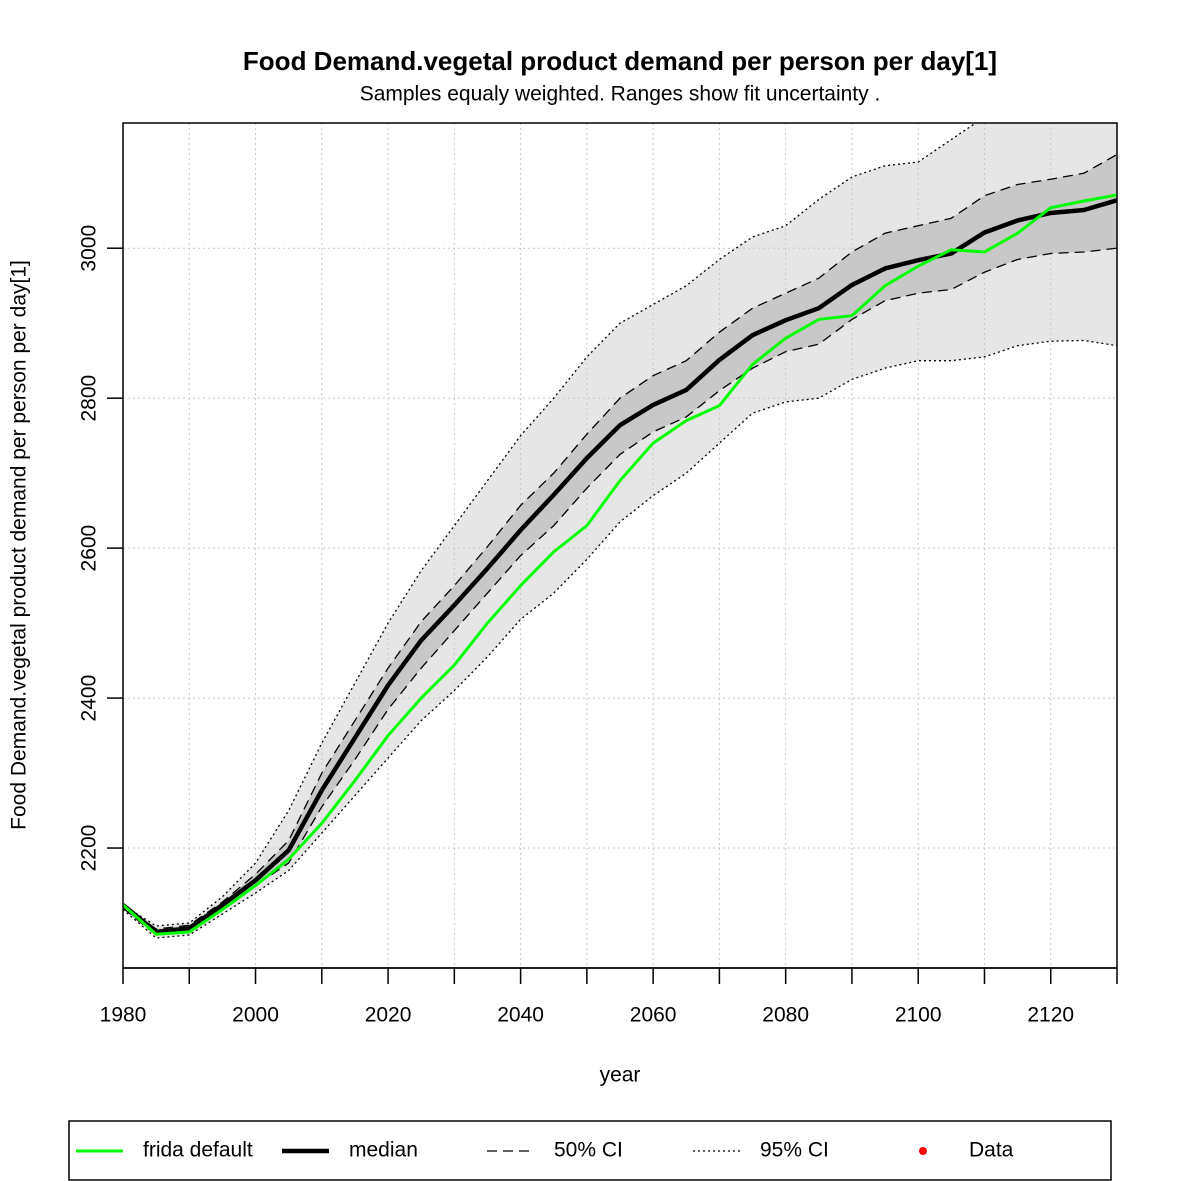  I want to click on legend-label: 95% CI, so click(794, 1150).